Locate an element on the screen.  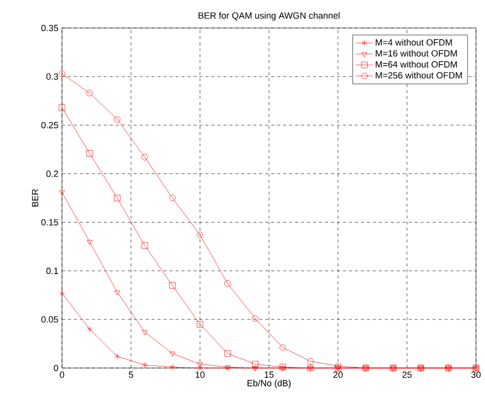
y-tick-label: 0.3 is located at coordinates (52, 76).